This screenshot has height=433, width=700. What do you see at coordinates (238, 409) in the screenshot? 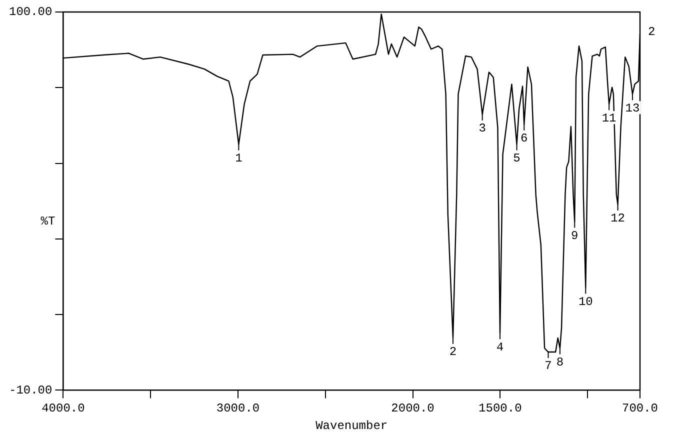
I see `x-tick-label: 3000.0` at bounding box center [238, 409].